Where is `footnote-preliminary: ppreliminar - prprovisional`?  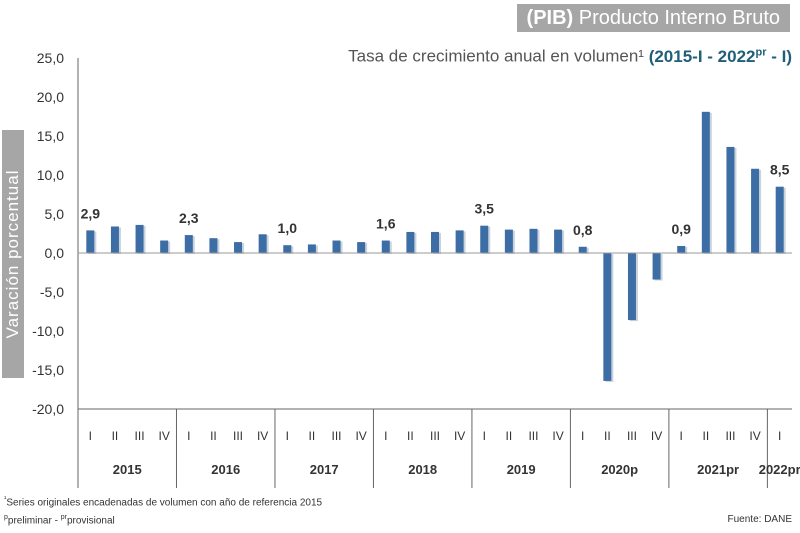 footnote-preliminary: ppreliminar - prprovisional is located at coordinates (59, 520).